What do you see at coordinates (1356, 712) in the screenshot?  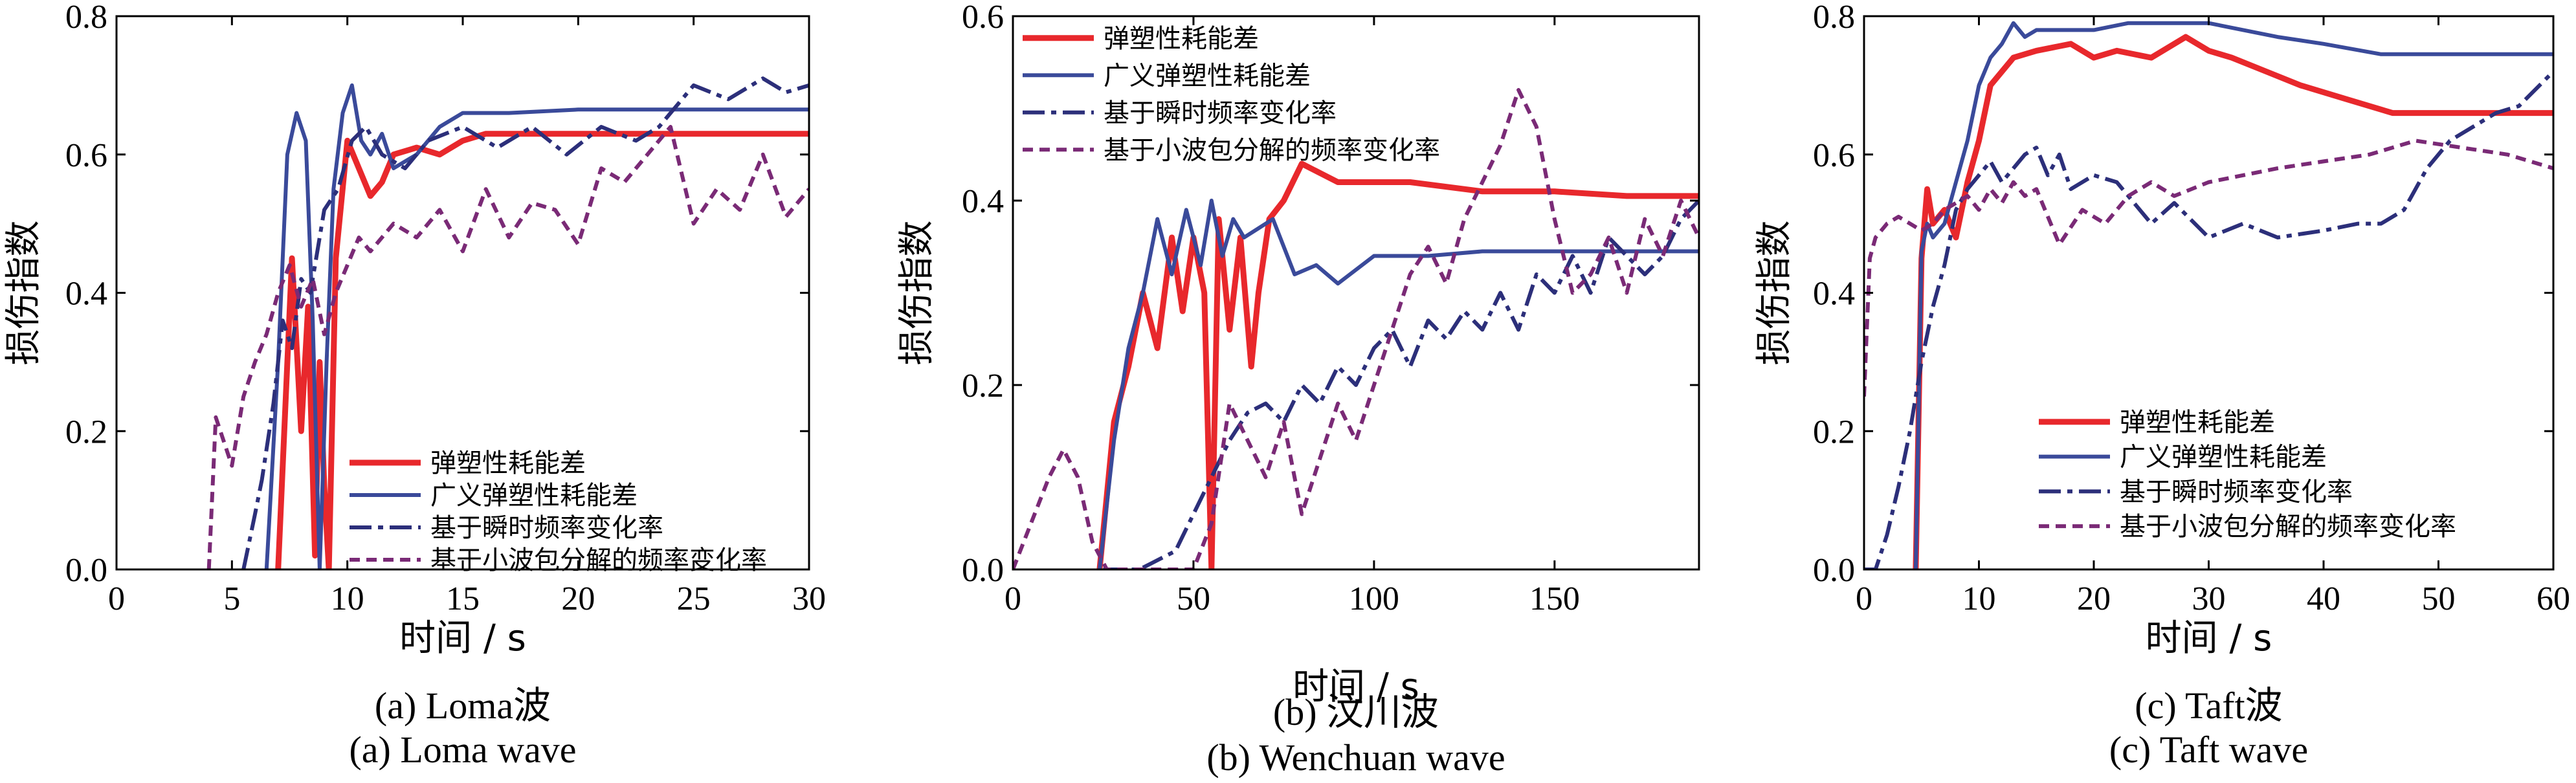 I see `caption-cn: (b) 汶川波` at bounding box center [1356, 712].